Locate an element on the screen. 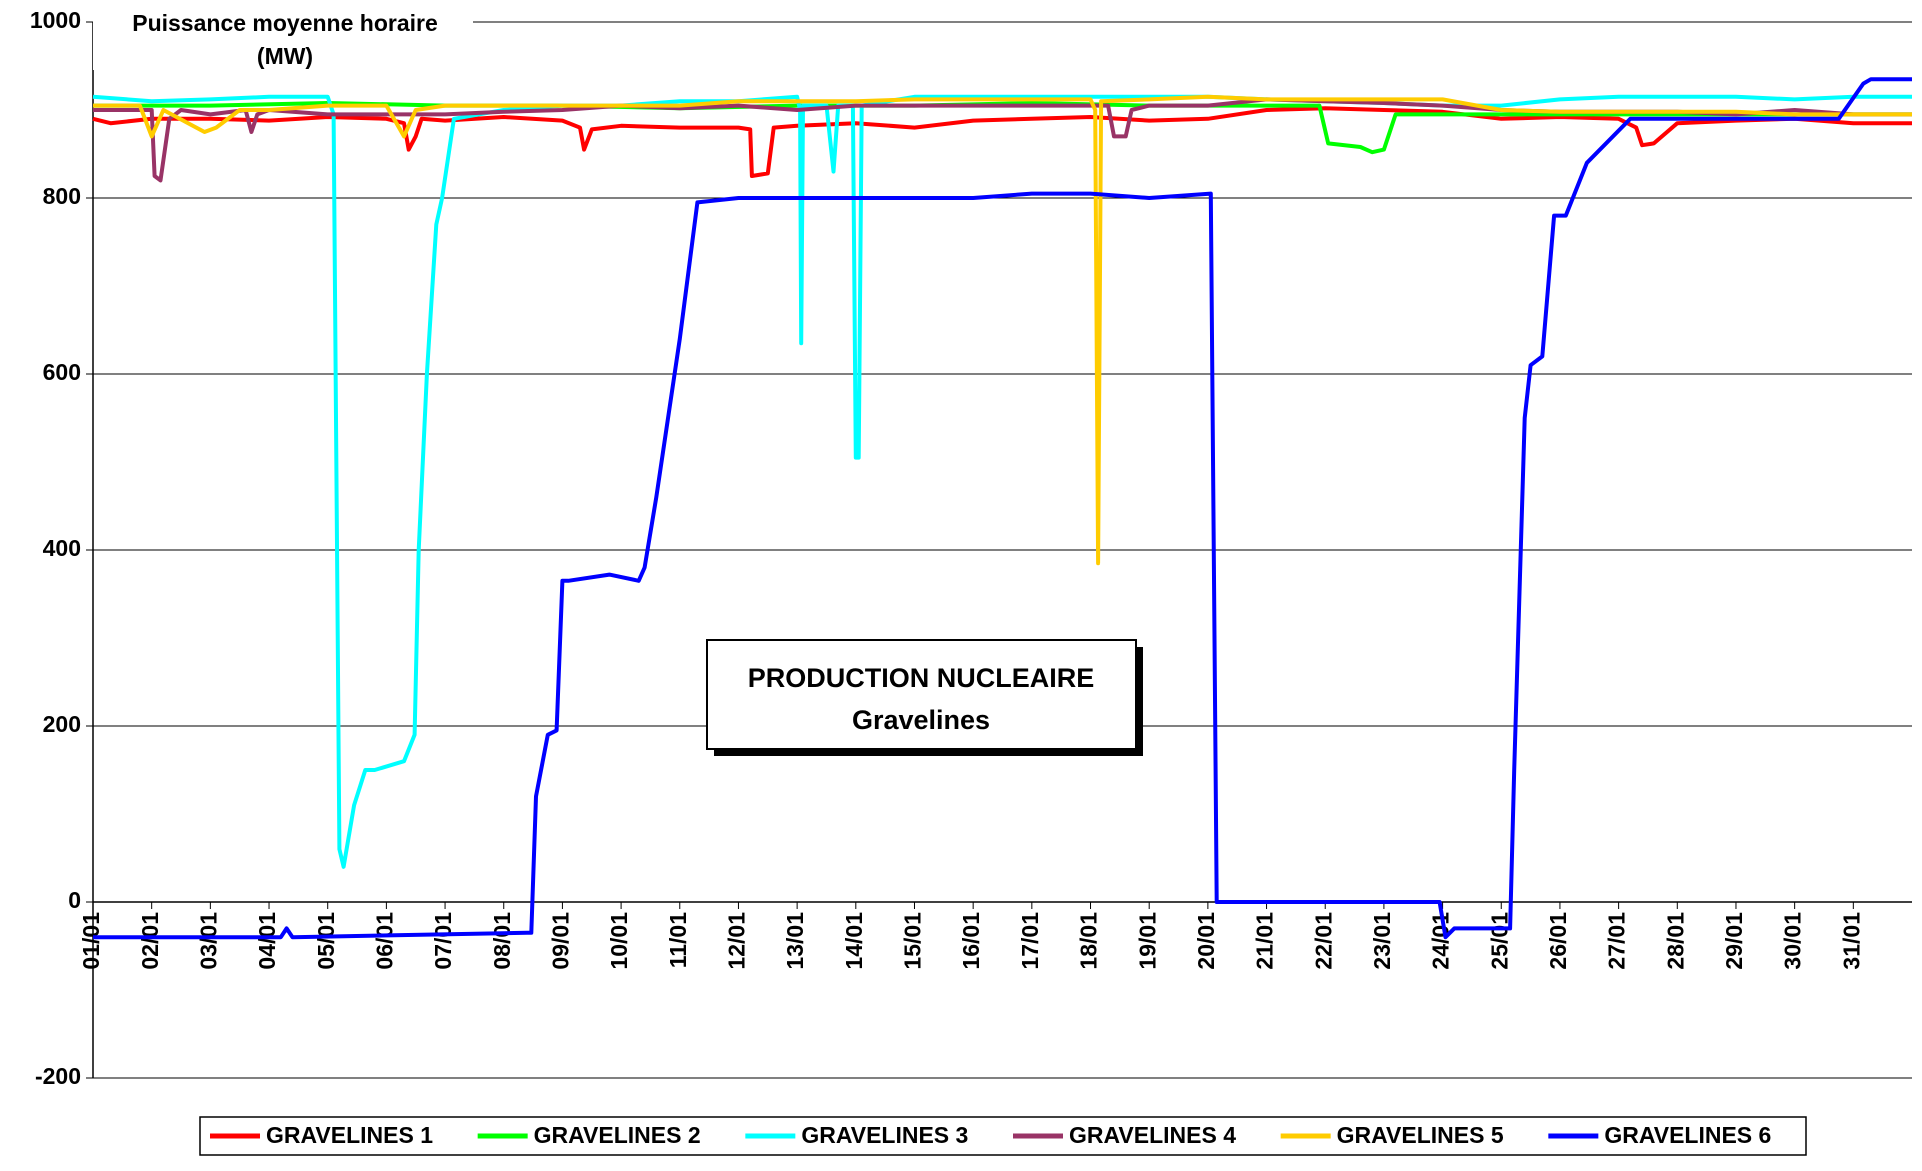  y-tick-label: 400 is located at coordinates (62, 548).